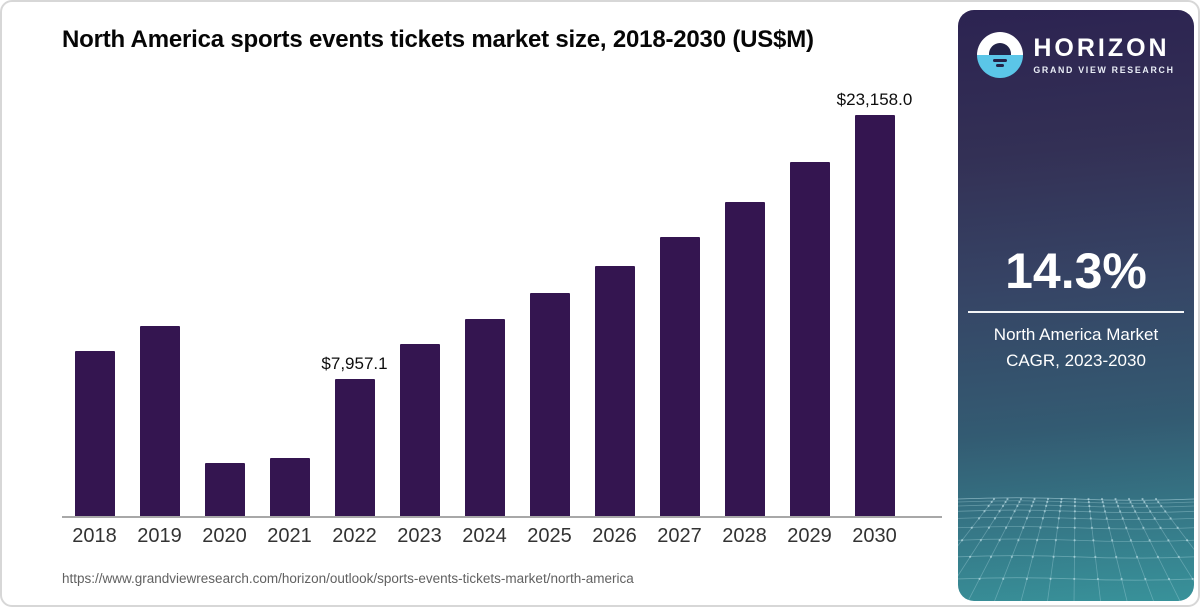  Describe the element at coordinates (224, 536) in the screenshot. I see `x-axis-label-2020: 2020` at that location.